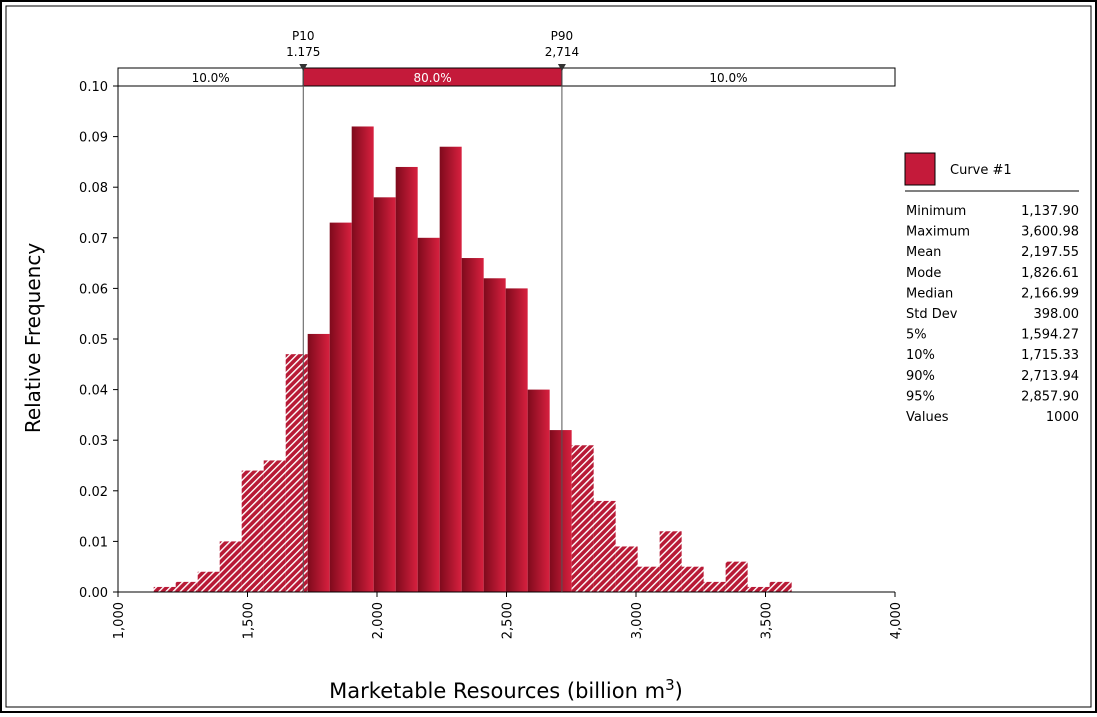 This screenshot has height=717, width=1097. I want to click on band-label: 80.0%, so click(433, 78).